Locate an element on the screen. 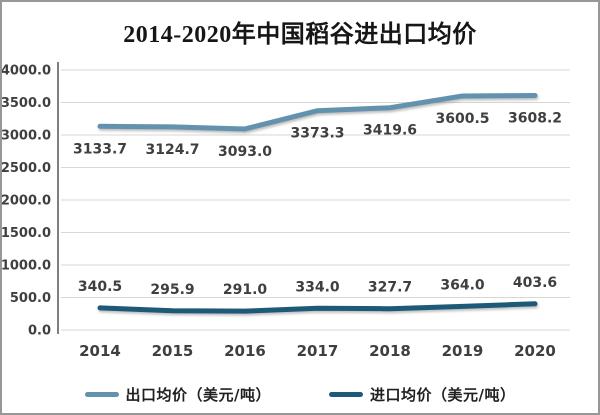 The height and width of the screenshot is (415, 600). legend-label-export: 出口均价（美元/吨） is located at coordinates (198, 395).